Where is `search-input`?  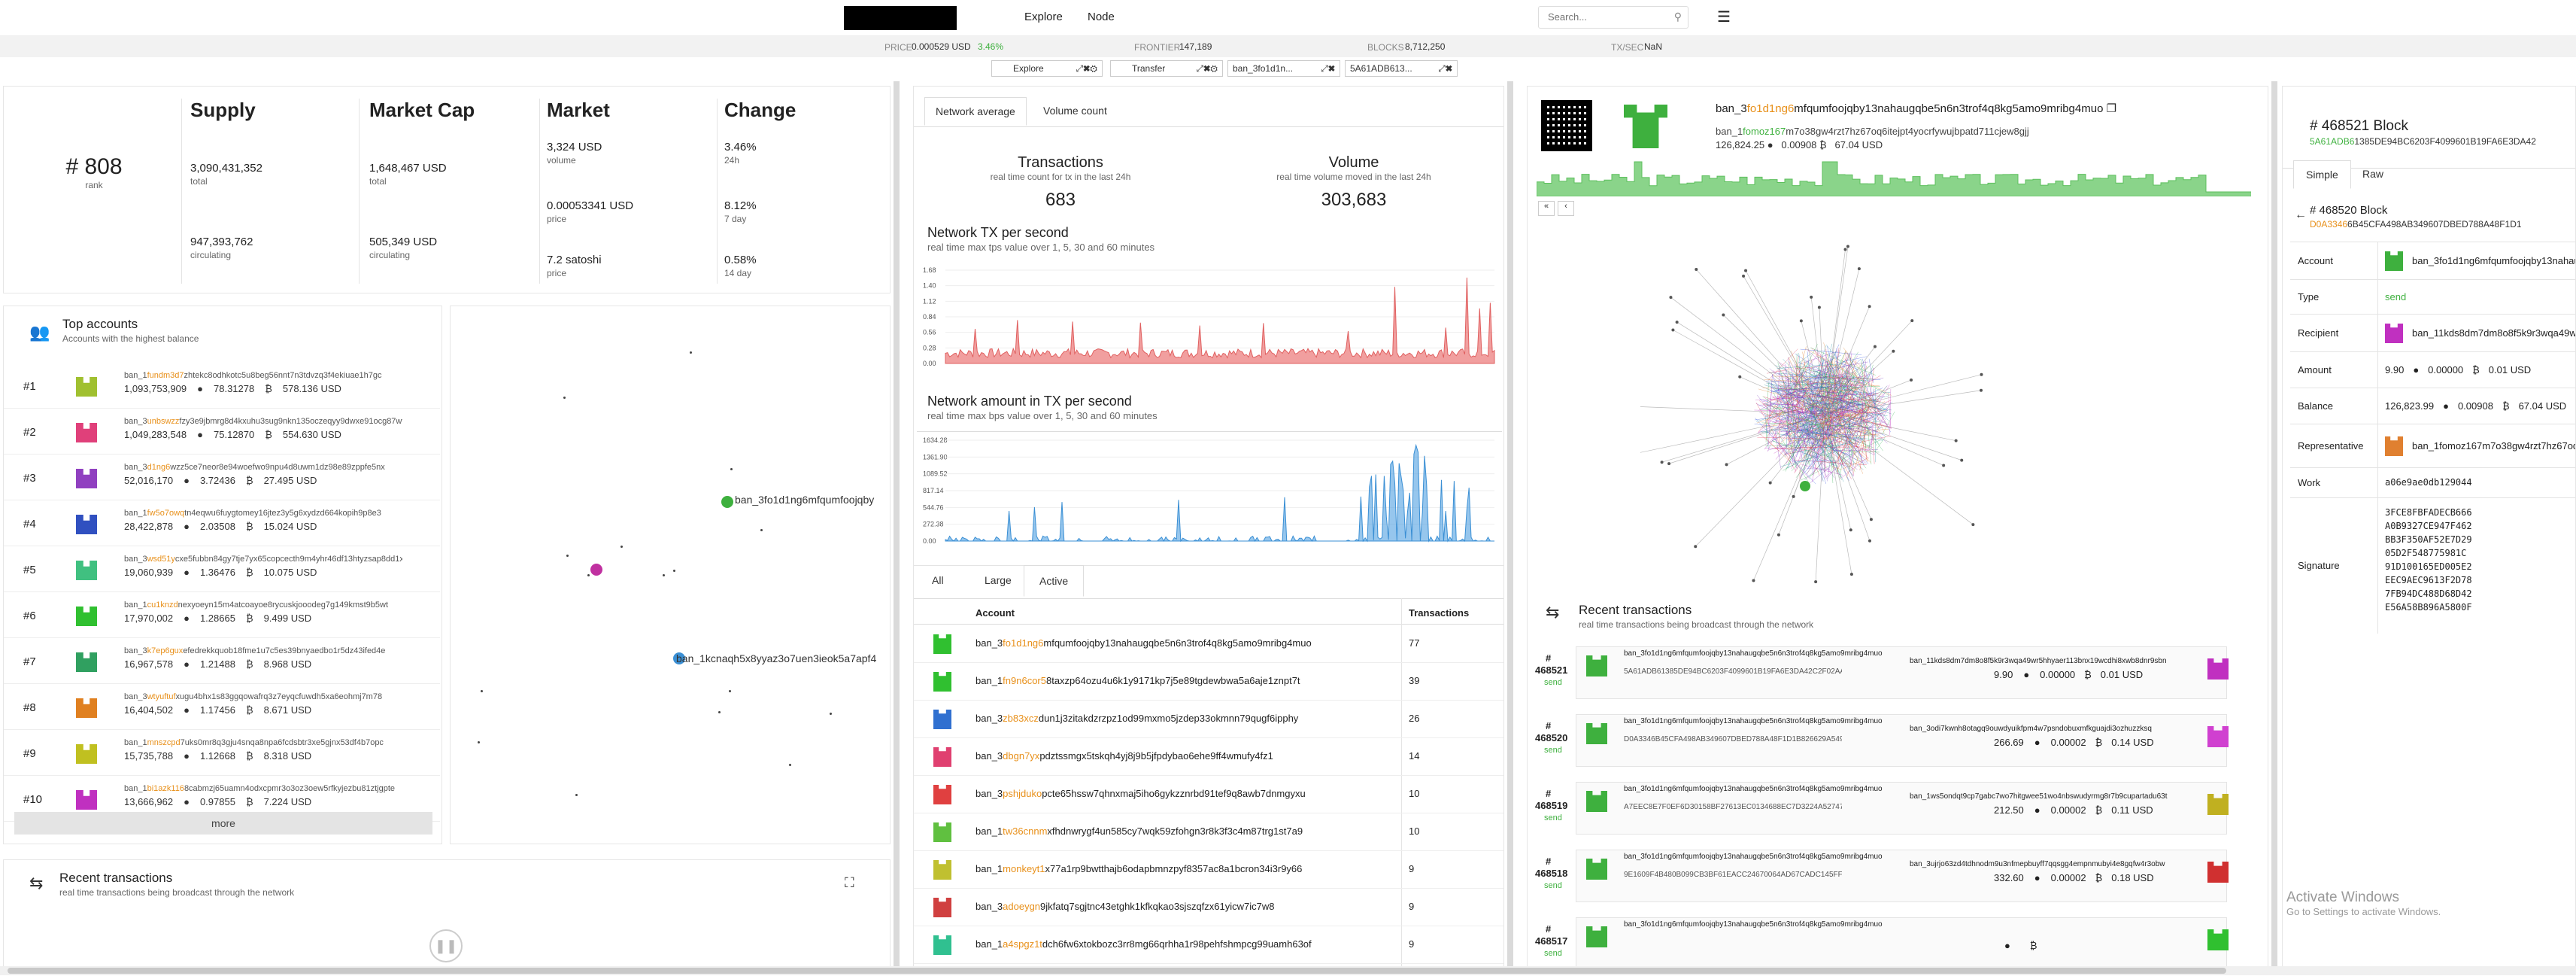
search-input is located at coordinates (1608, 16).